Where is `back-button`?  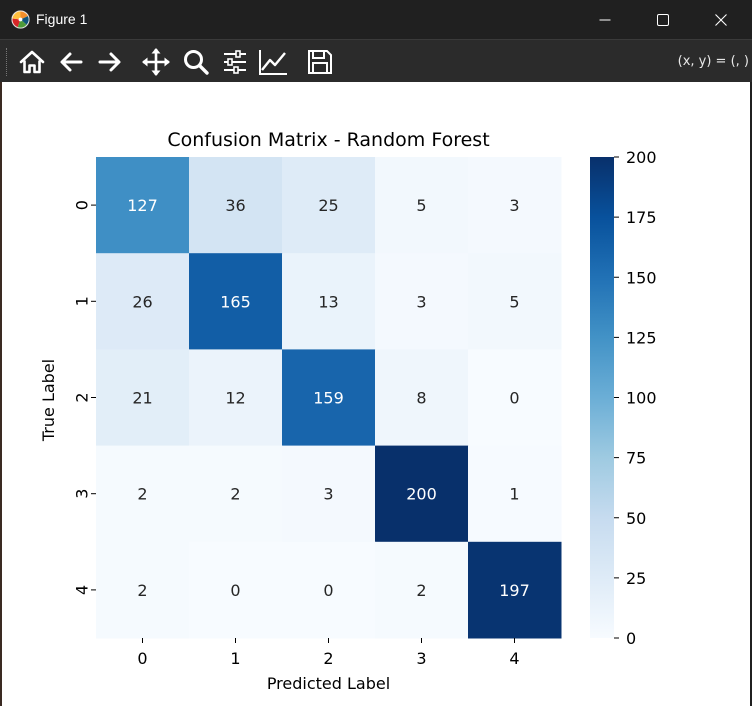 back-button is located at coordinates (71, 62).